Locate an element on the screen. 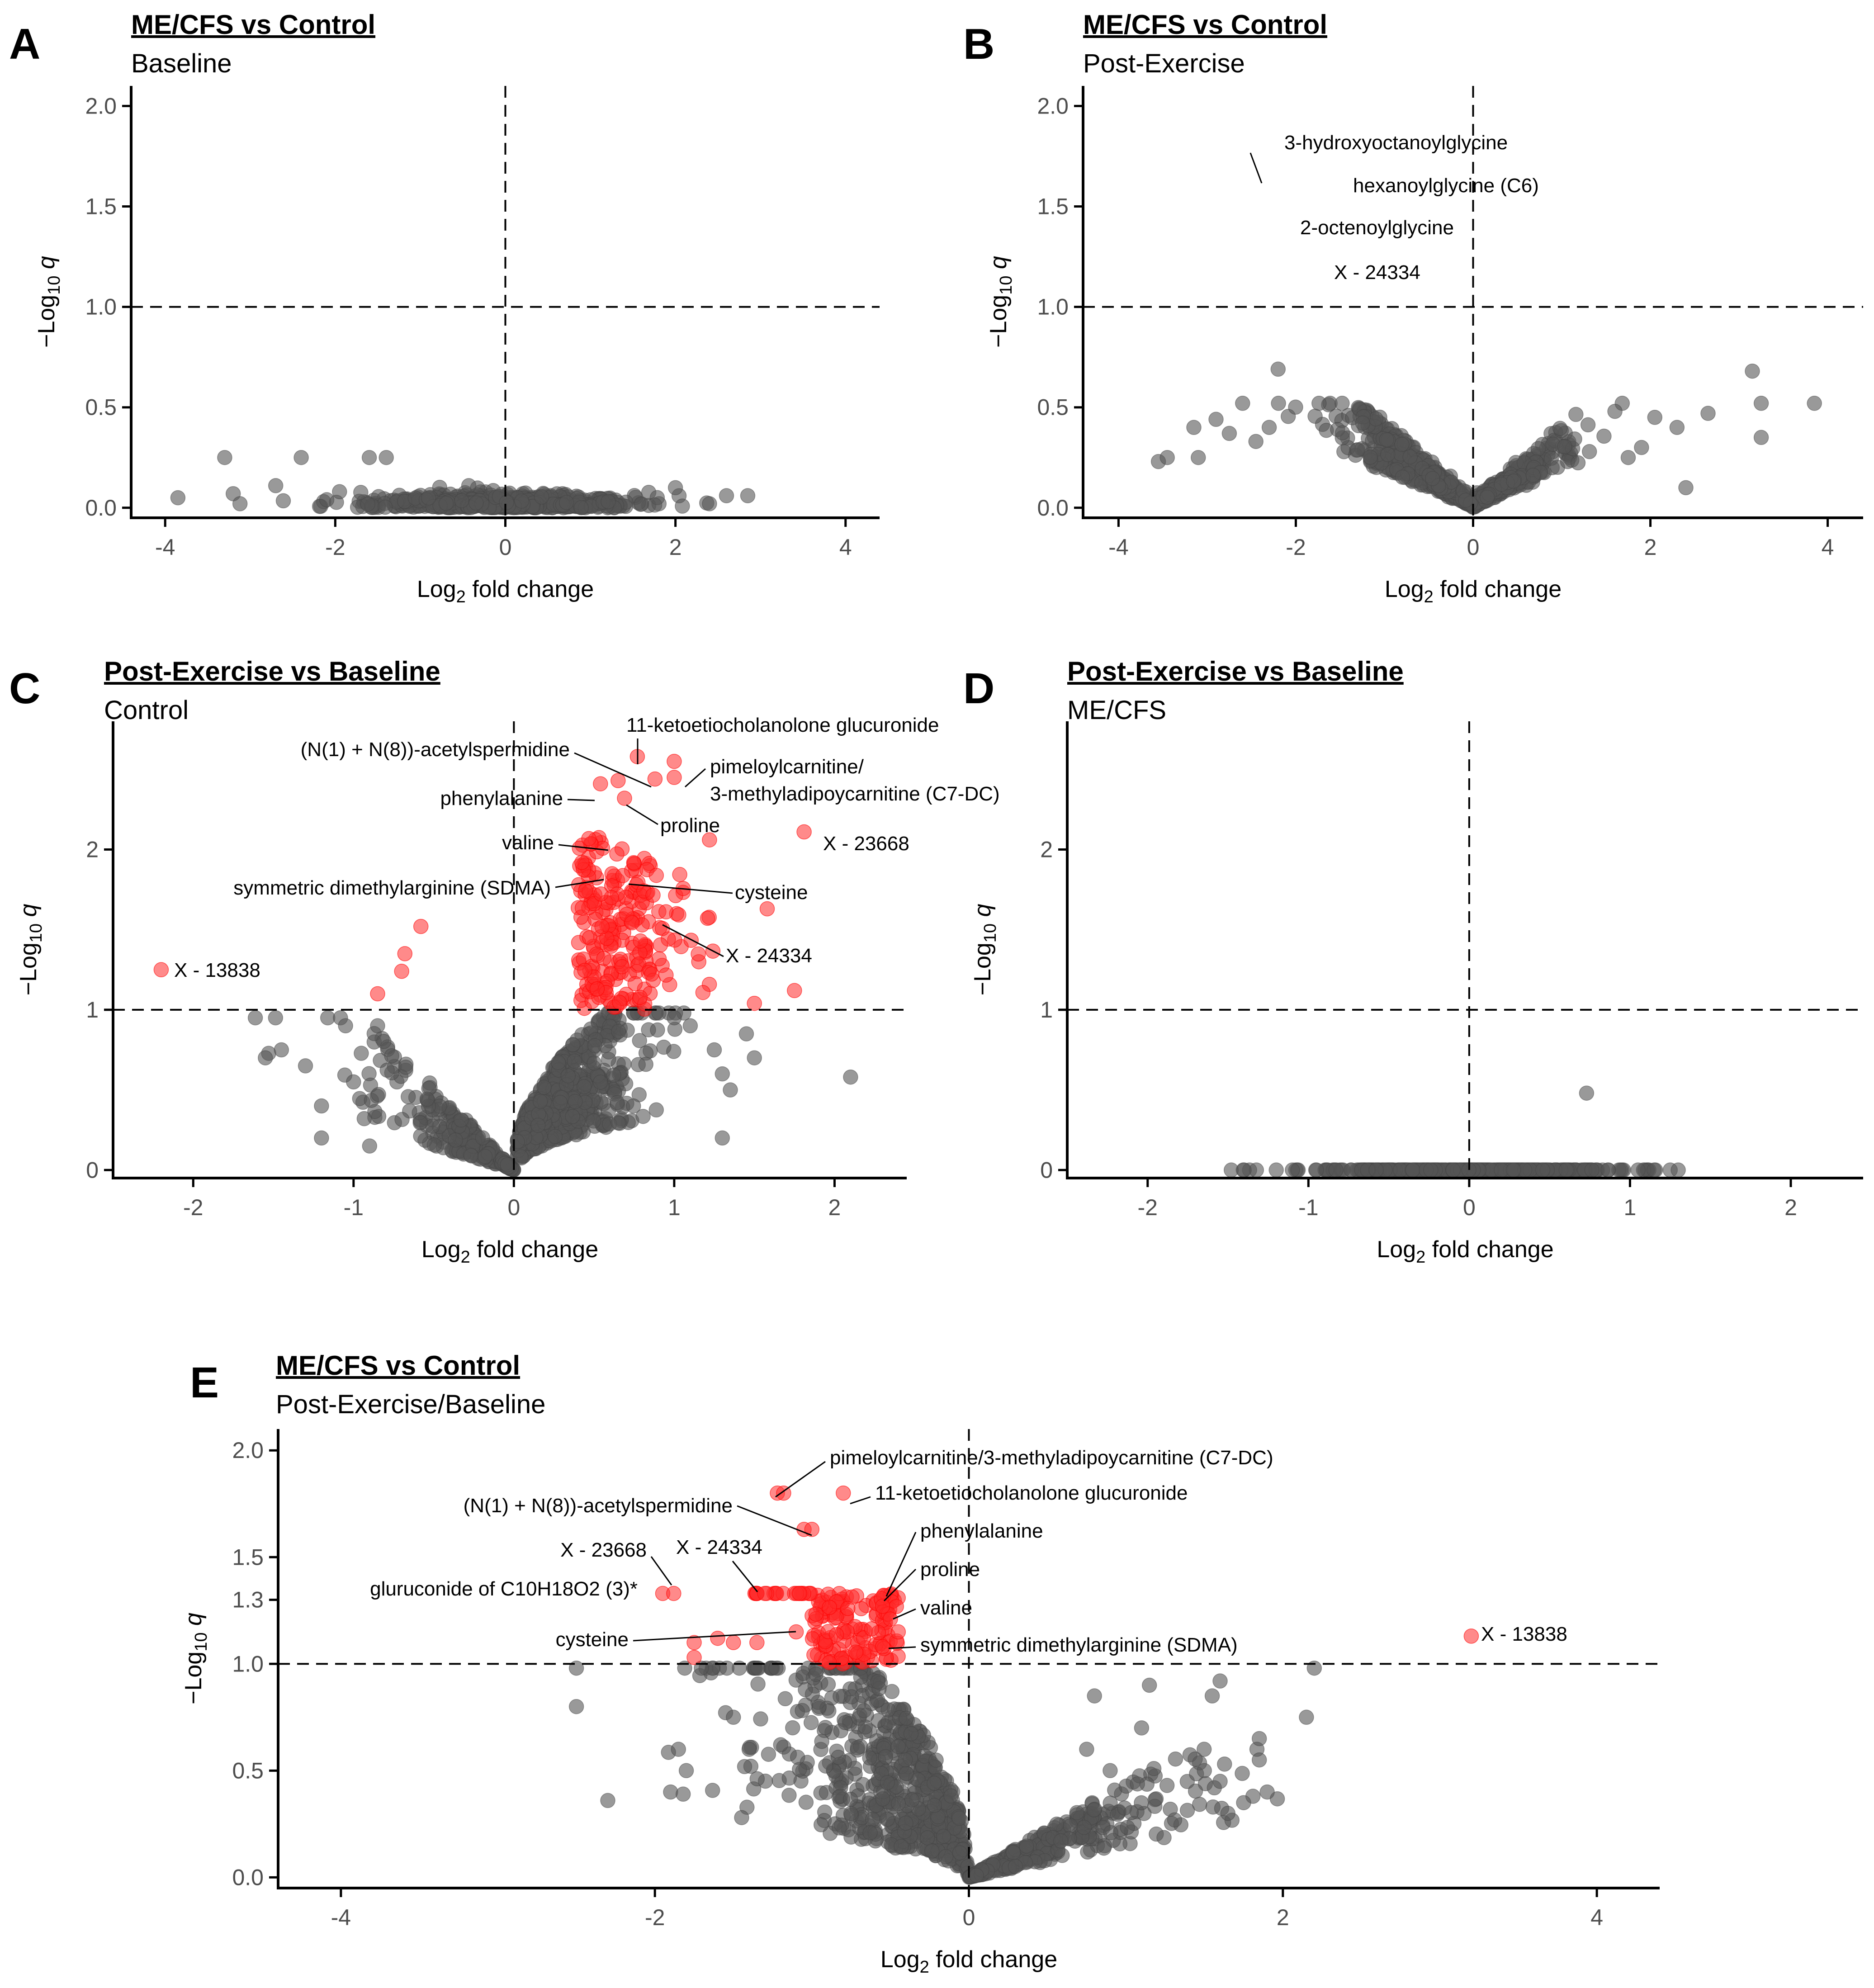  y-tick-label: 1.5 is located at coordinates (101, 206).